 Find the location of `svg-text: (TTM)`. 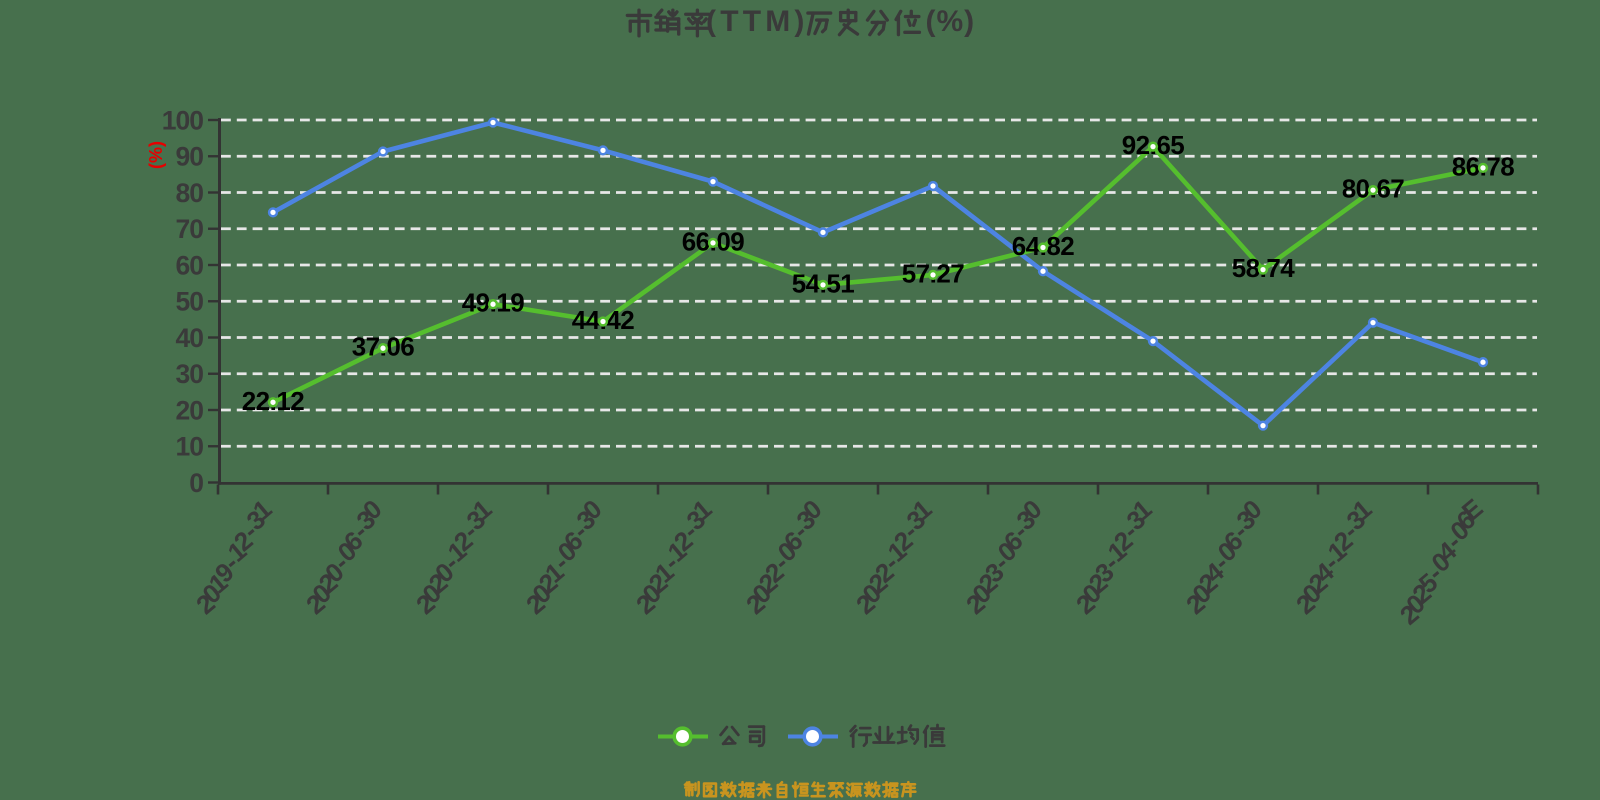

svg-text: (TTM) is located at coordinates (757, 21).